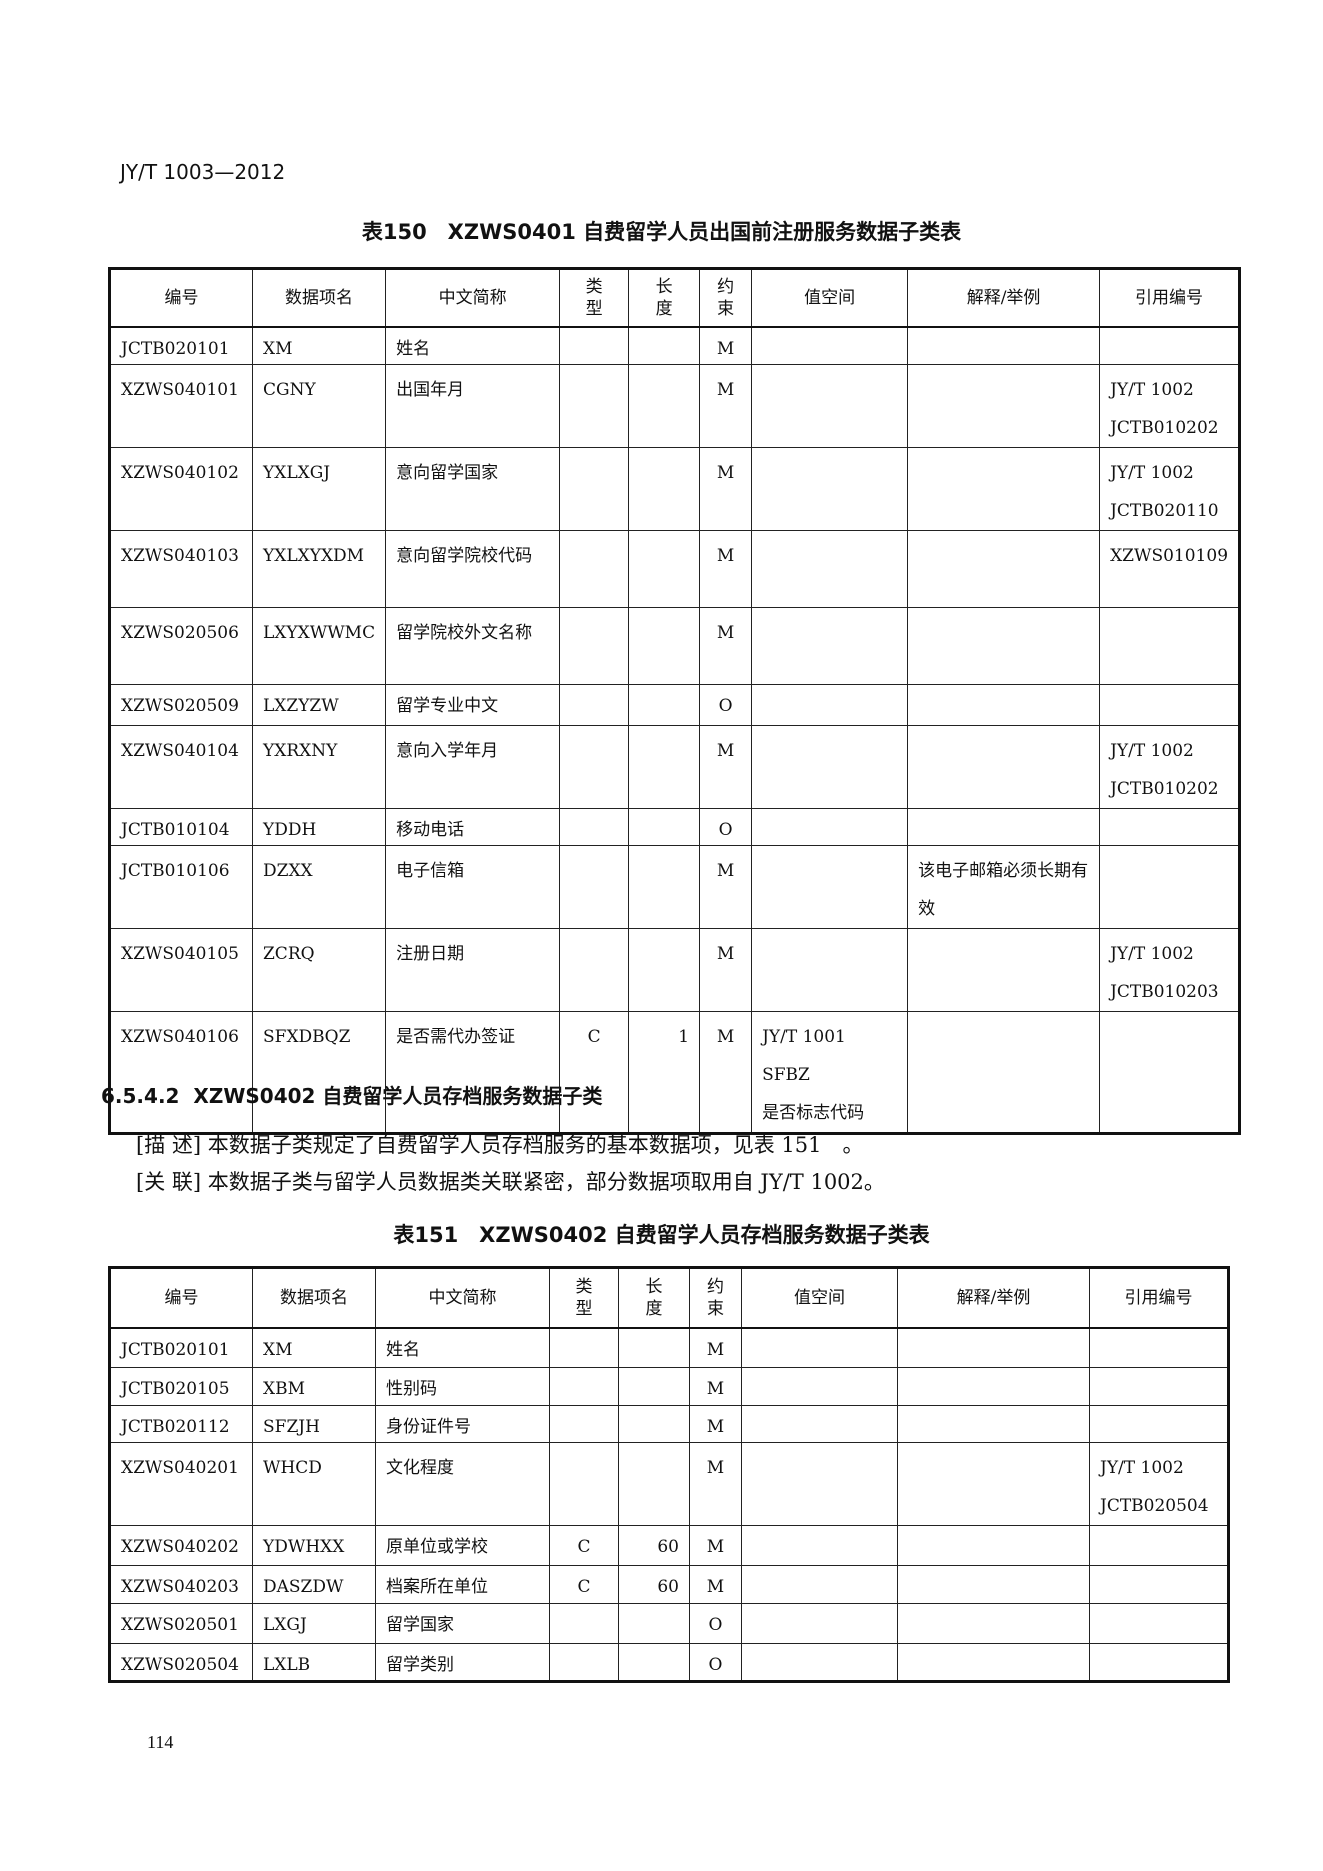  I want to click on header-text: 约束, so click(715, 1297).